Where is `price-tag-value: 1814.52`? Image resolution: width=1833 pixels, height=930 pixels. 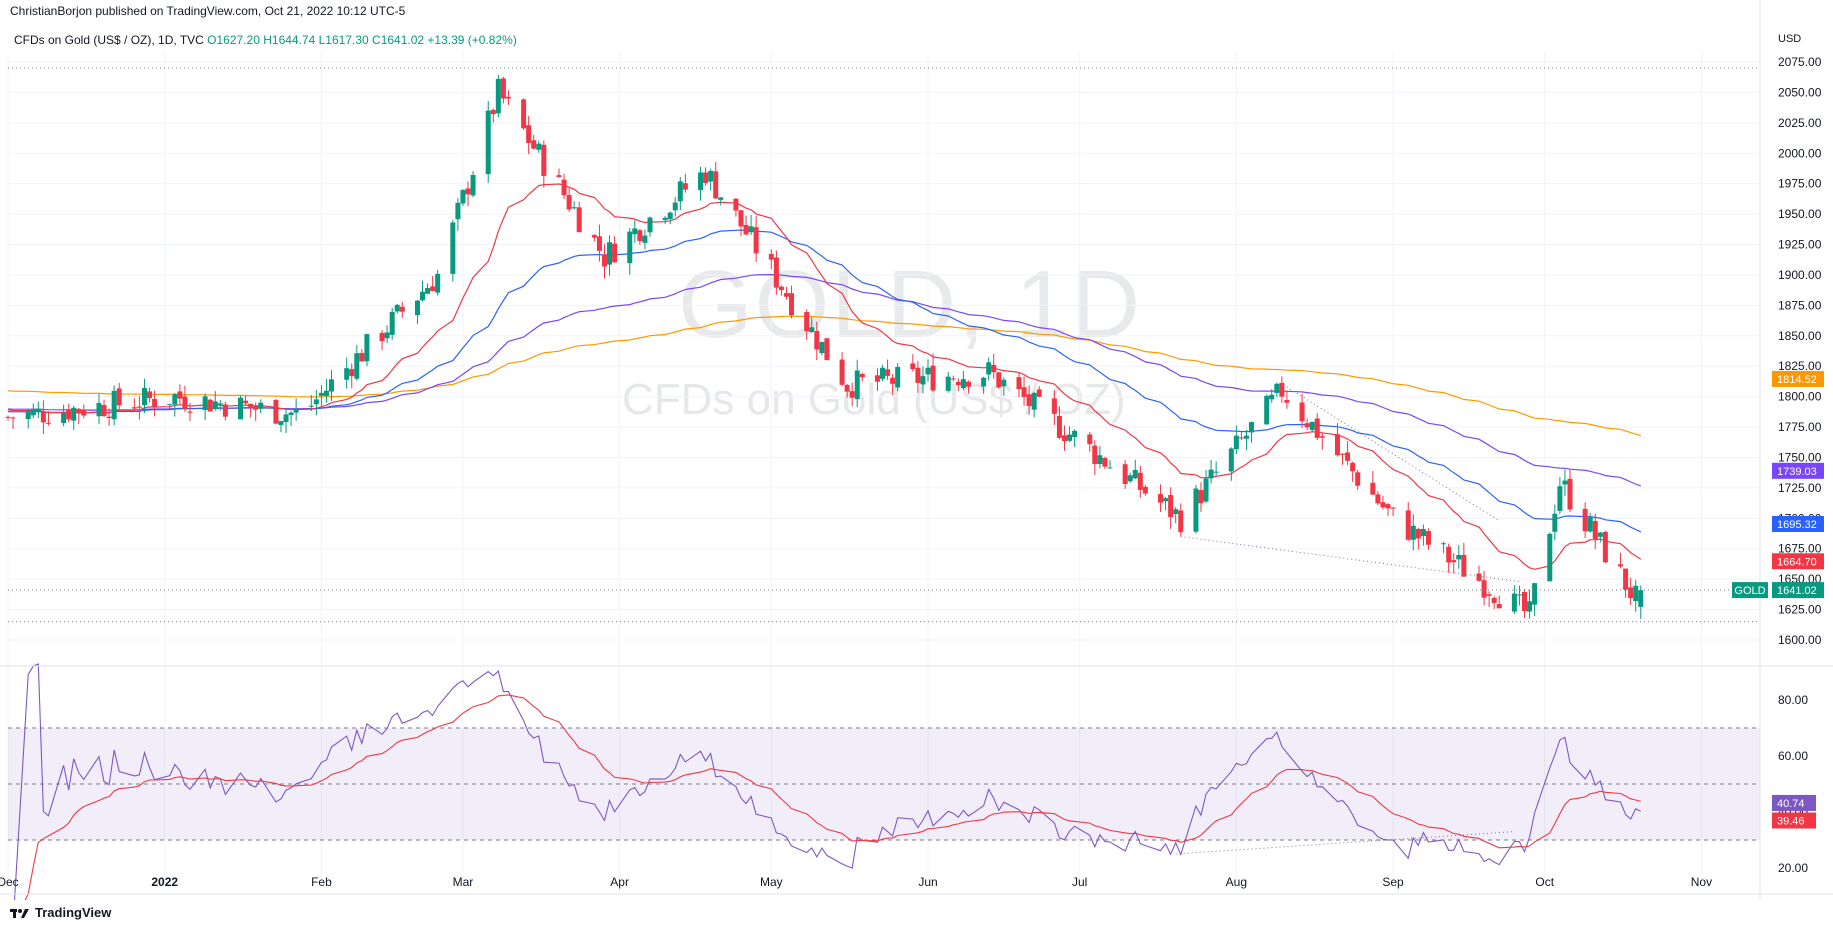
price-tag-value: 1814.52 is located at coordinates (1797, 380).